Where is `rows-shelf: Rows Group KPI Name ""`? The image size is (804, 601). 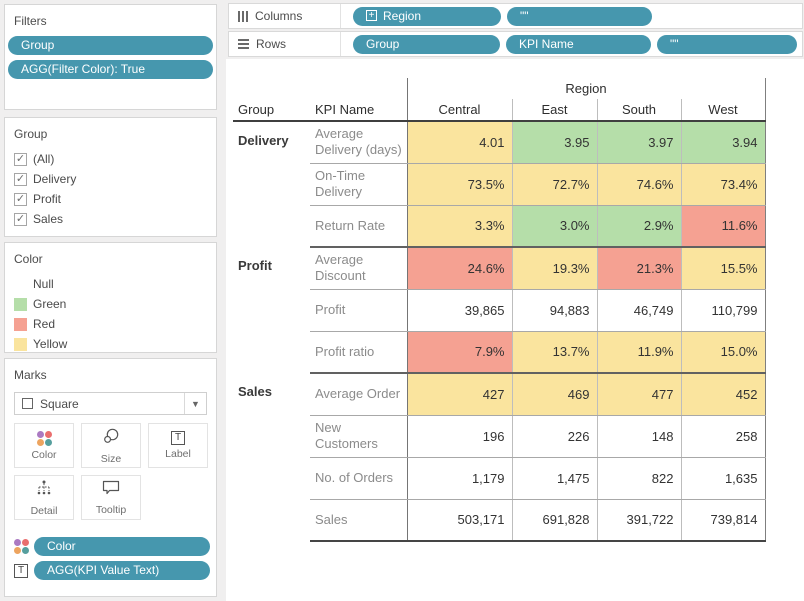
rows-shelf: Rows Group KPI Name "" is located at coordinates (515, 44).